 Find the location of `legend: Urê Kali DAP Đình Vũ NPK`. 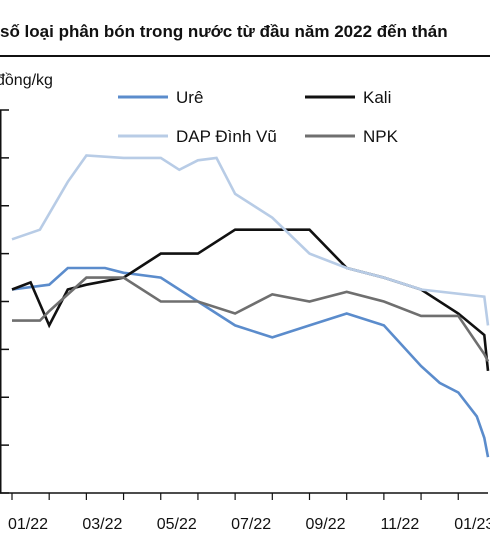

legend: Urê Kali DAP Đình Vũ NPK is located at coordinates (258, 117).